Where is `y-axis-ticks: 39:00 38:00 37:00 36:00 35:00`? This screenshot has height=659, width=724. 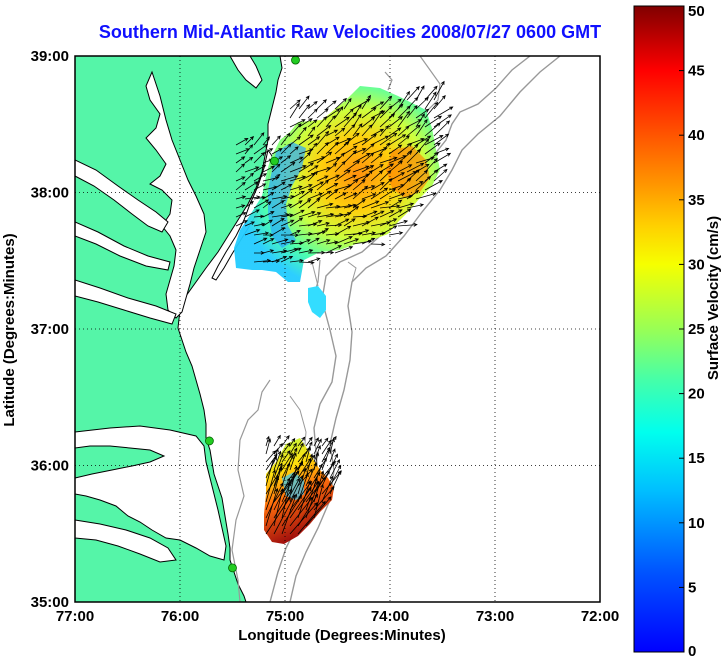 y-axis-ticks: 39:00 38:00 37:00 36:00 35:00 is located at coordinates (50, 329).